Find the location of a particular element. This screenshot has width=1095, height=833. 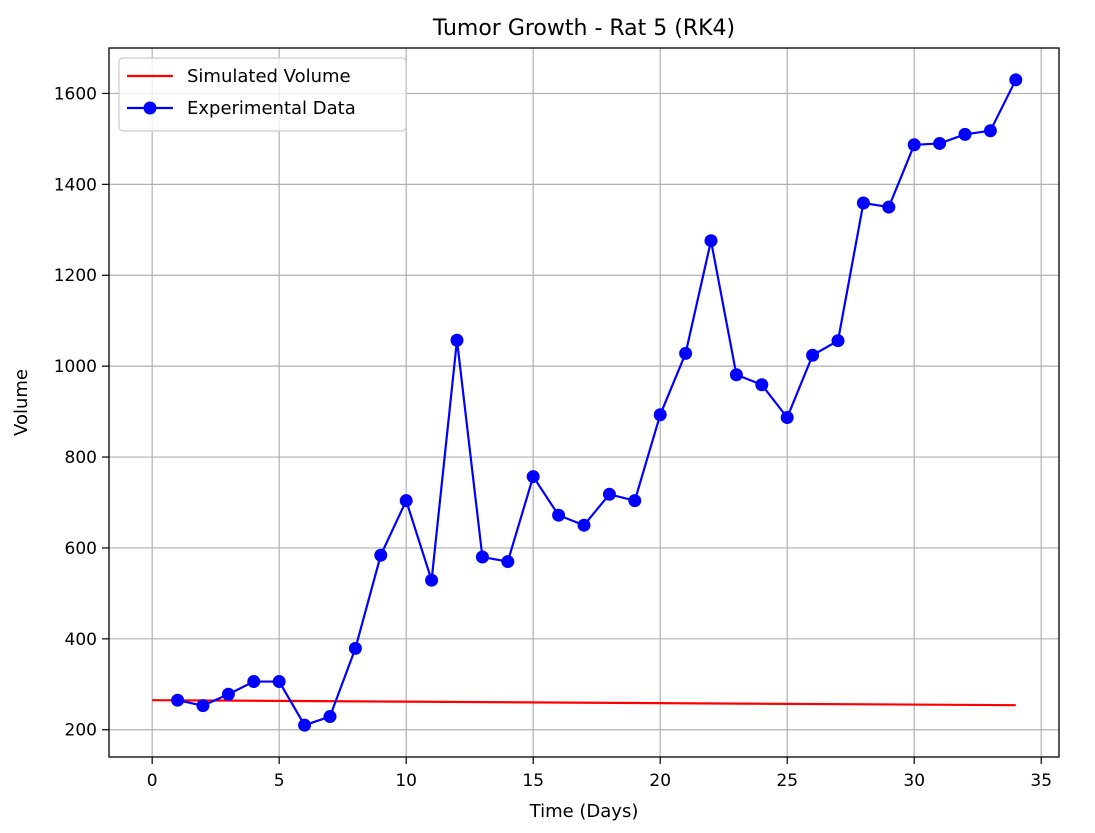

y-tick-label: 200 is located at coordinates (81, 731).